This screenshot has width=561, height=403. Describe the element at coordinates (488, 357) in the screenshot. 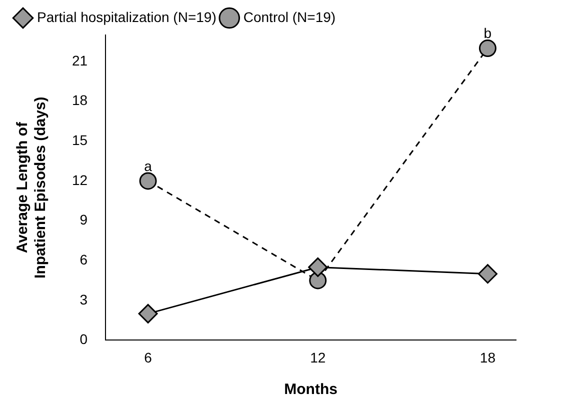

I see `x-tick-label: 18` at that location.